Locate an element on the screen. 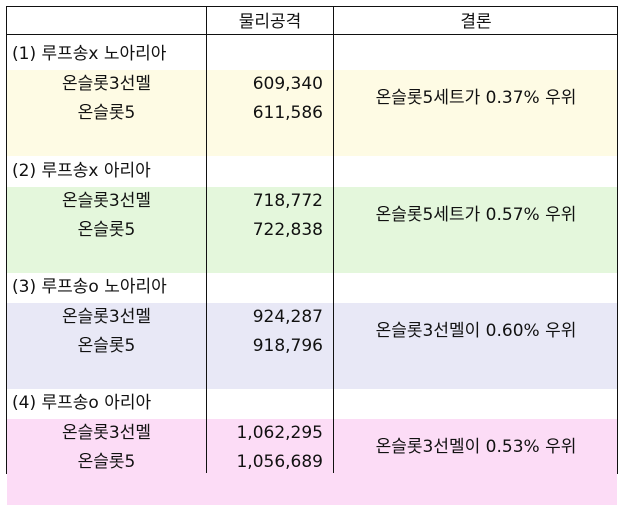  row-value: 1,062,295 is located at coordinates (279, 433).